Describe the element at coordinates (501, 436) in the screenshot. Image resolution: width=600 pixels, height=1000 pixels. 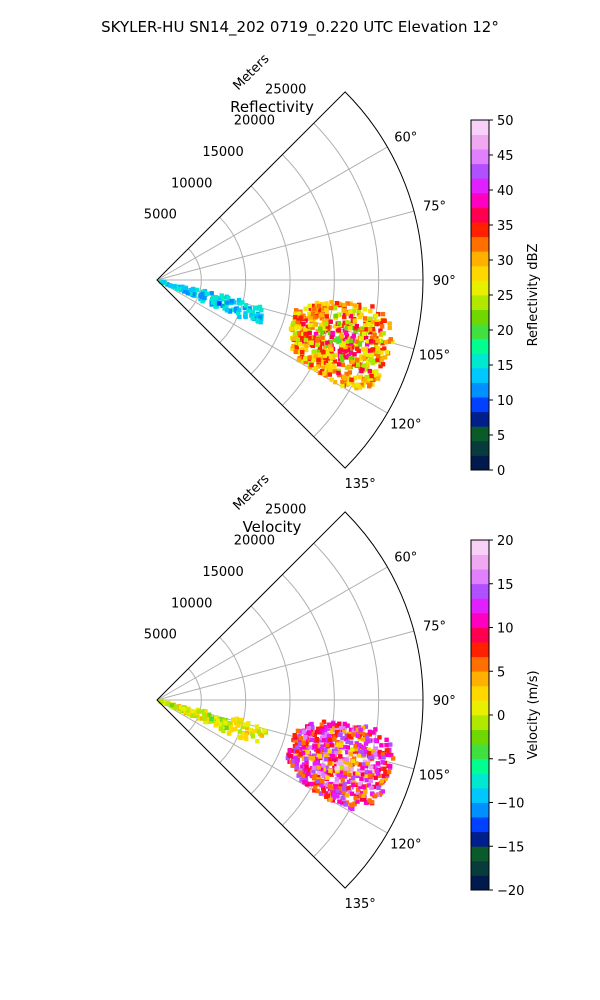
I see `colorbar-tick-label: 5` at that location.